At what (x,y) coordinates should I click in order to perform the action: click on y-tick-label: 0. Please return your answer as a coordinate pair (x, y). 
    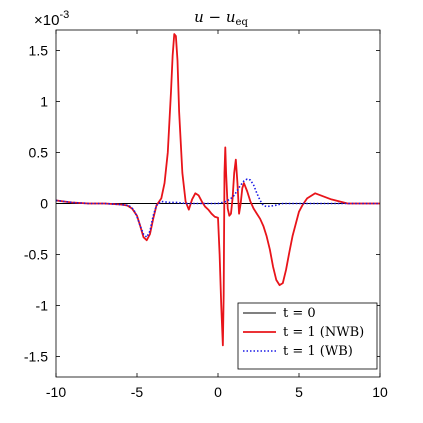
    Looking at the image, I should click on (44, 204).